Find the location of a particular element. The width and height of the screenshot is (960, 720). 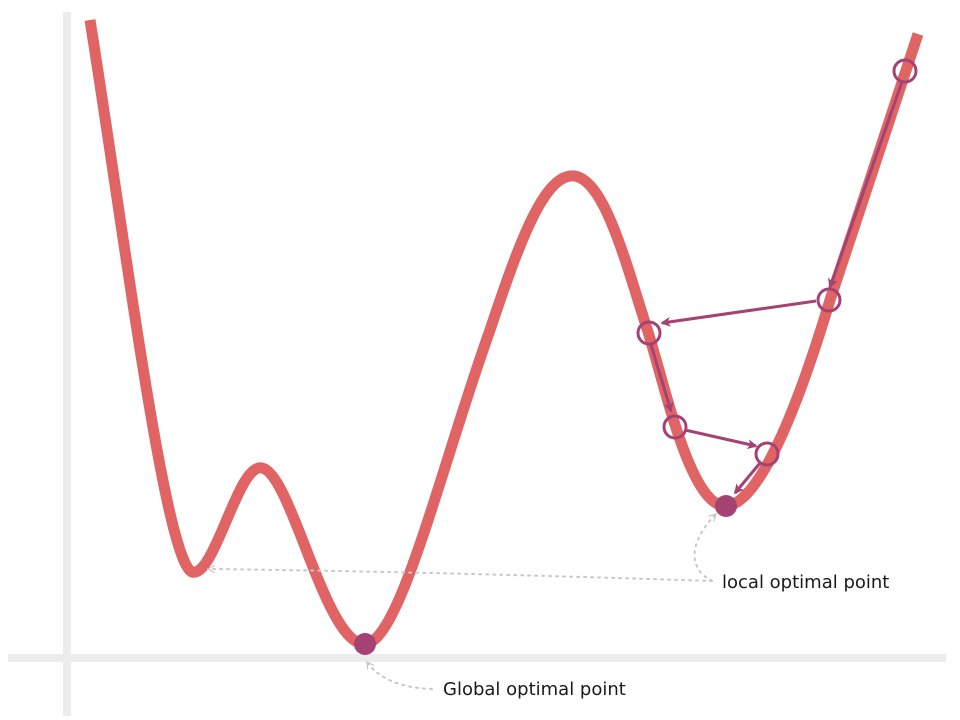

global-minimum-leader is located at coordinates (399, 675).